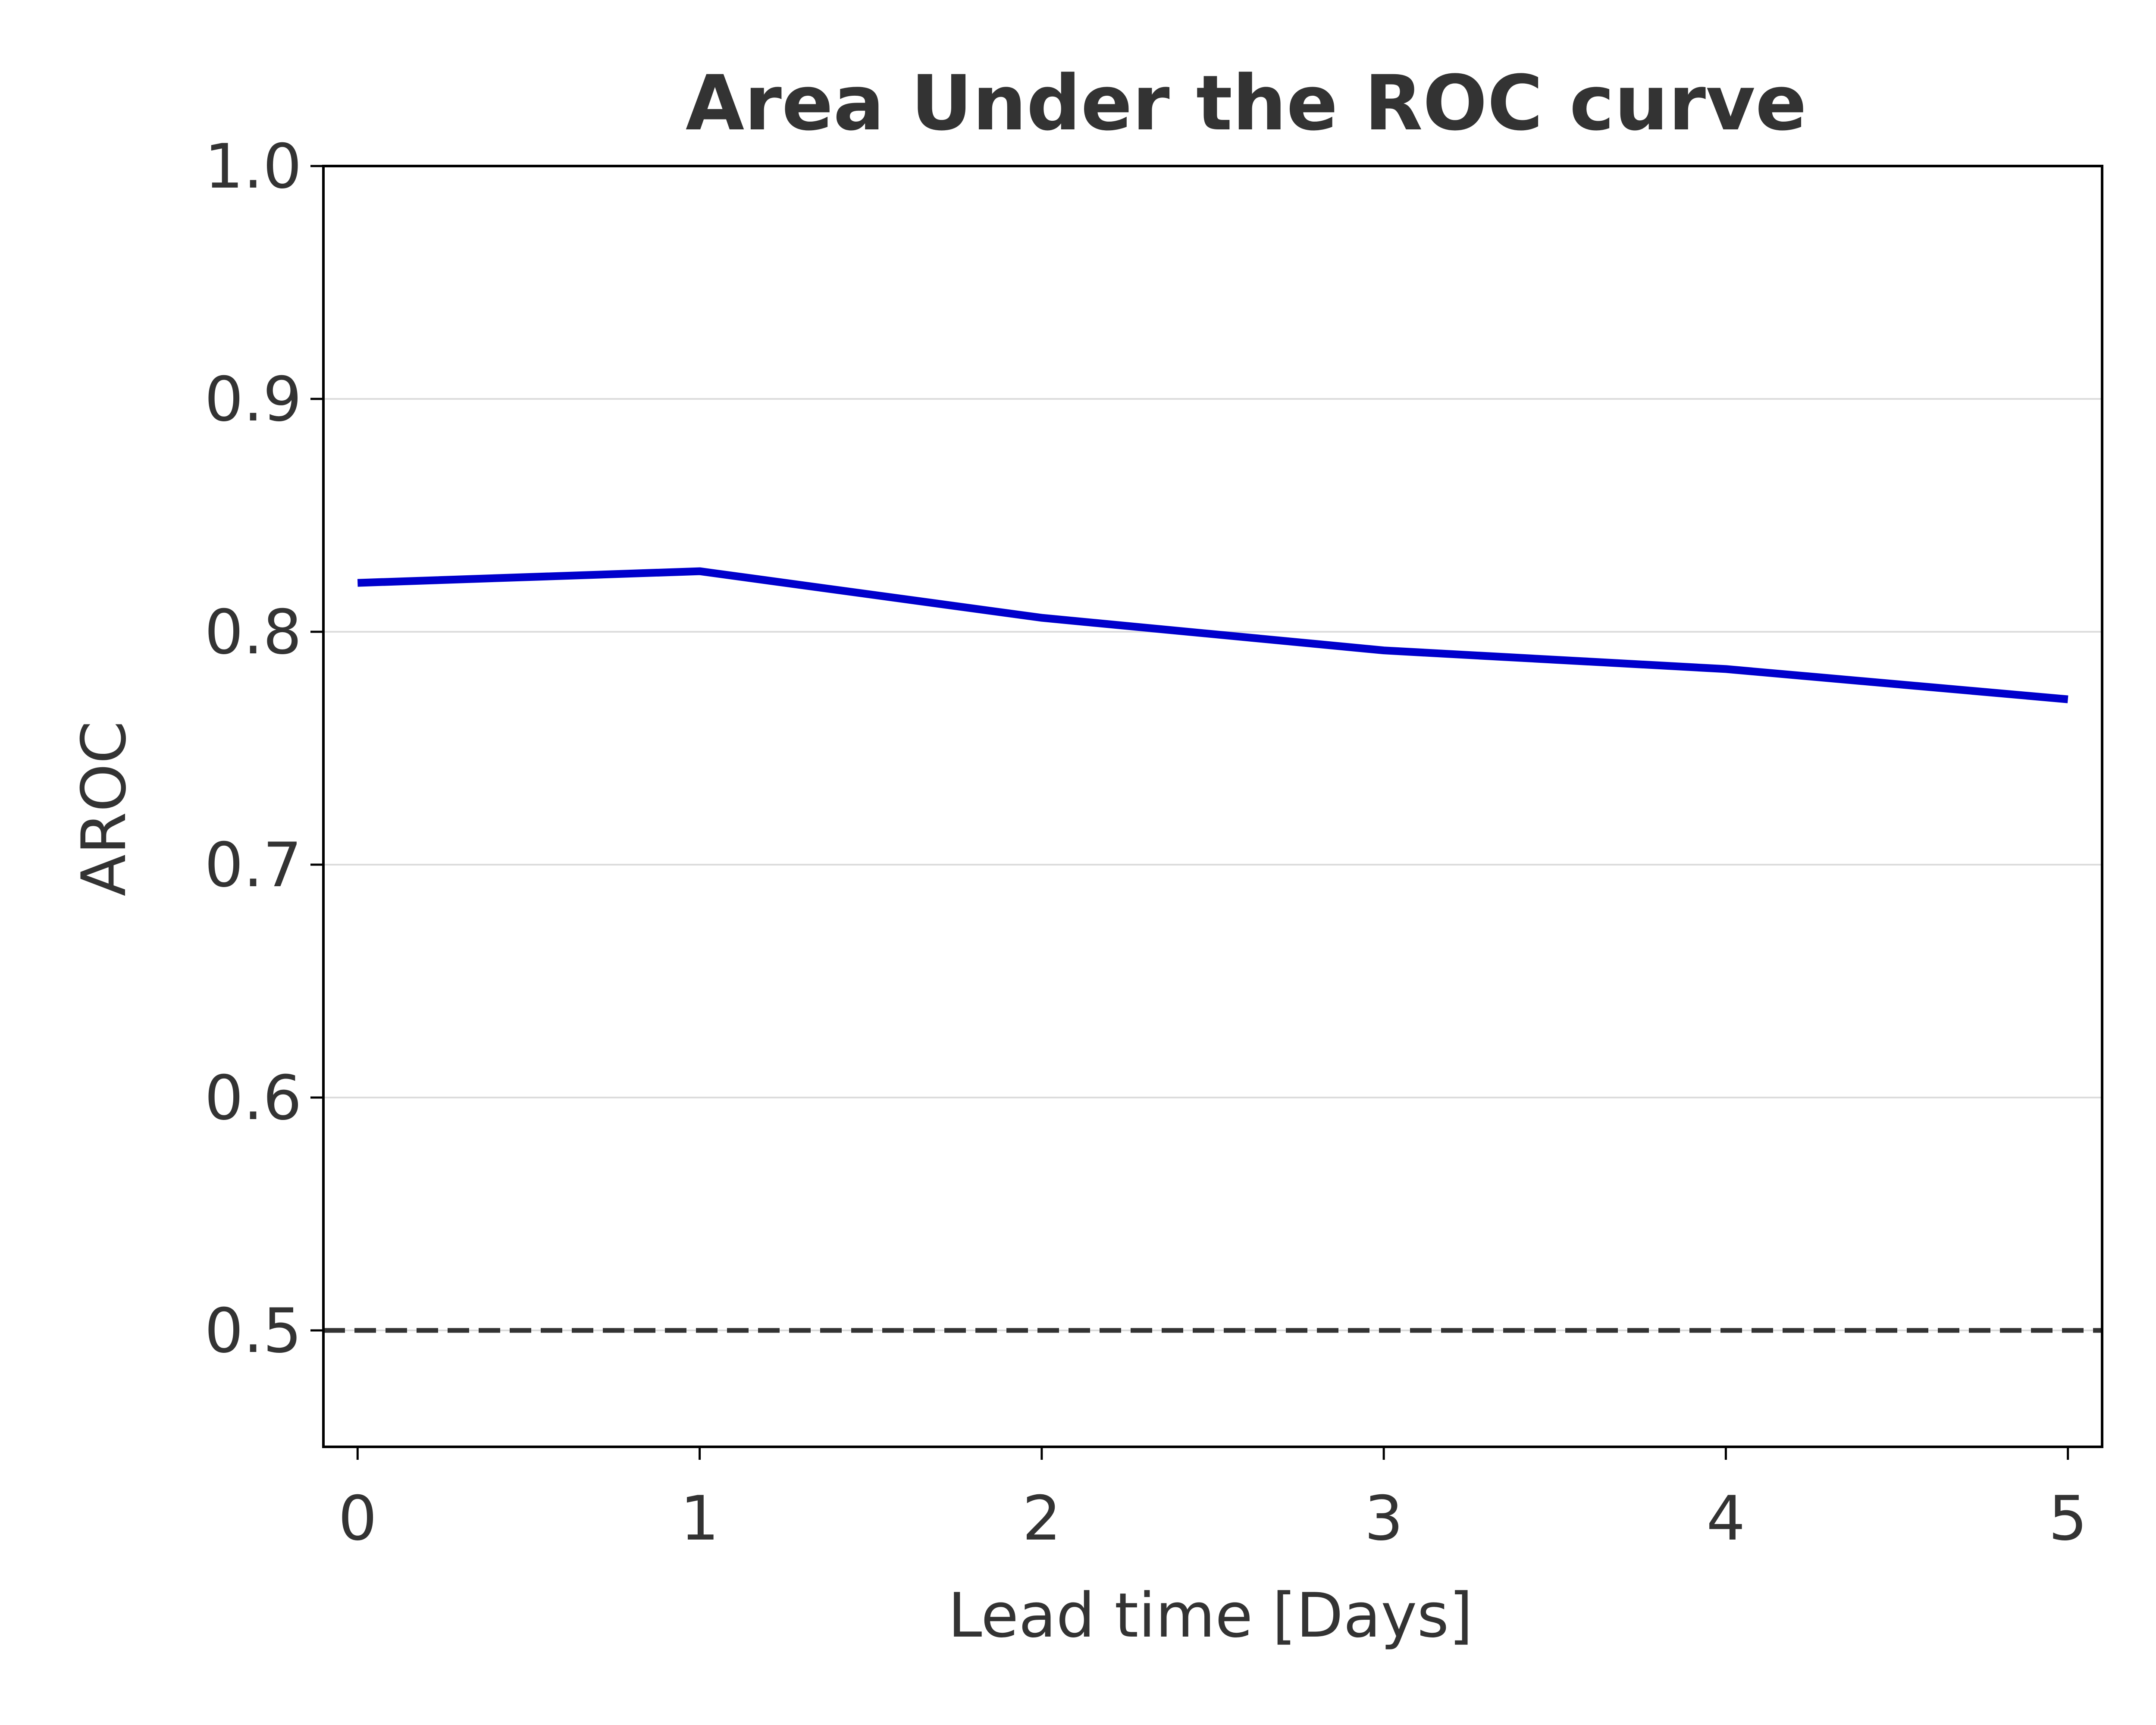  Describe the element at coordinates (1212, 1500) in the screenshot. I see `x-axis-ticks: 0 1 2 3 4 5` at that location.